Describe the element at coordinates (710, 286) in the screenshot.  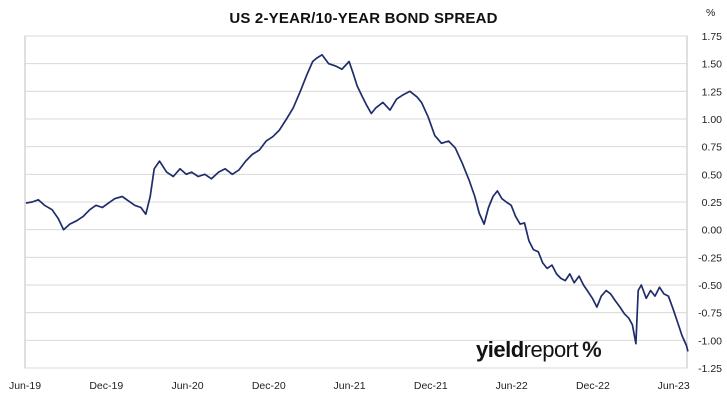
I see `y-tick-label: -0.50` at that location.